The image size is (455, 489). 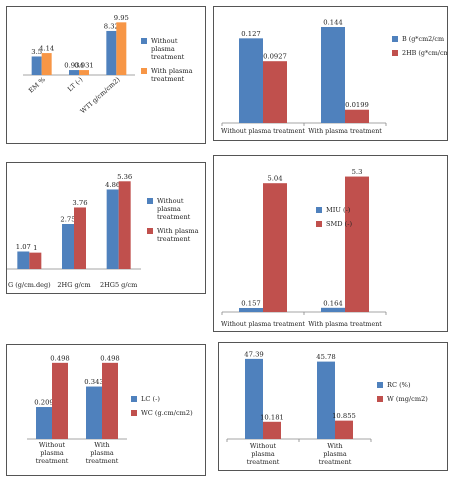 What do you see at coordinates (338, 210) in the screenshot?
I see `legend-label: MIU (-)` at bounding box center [338, 210].